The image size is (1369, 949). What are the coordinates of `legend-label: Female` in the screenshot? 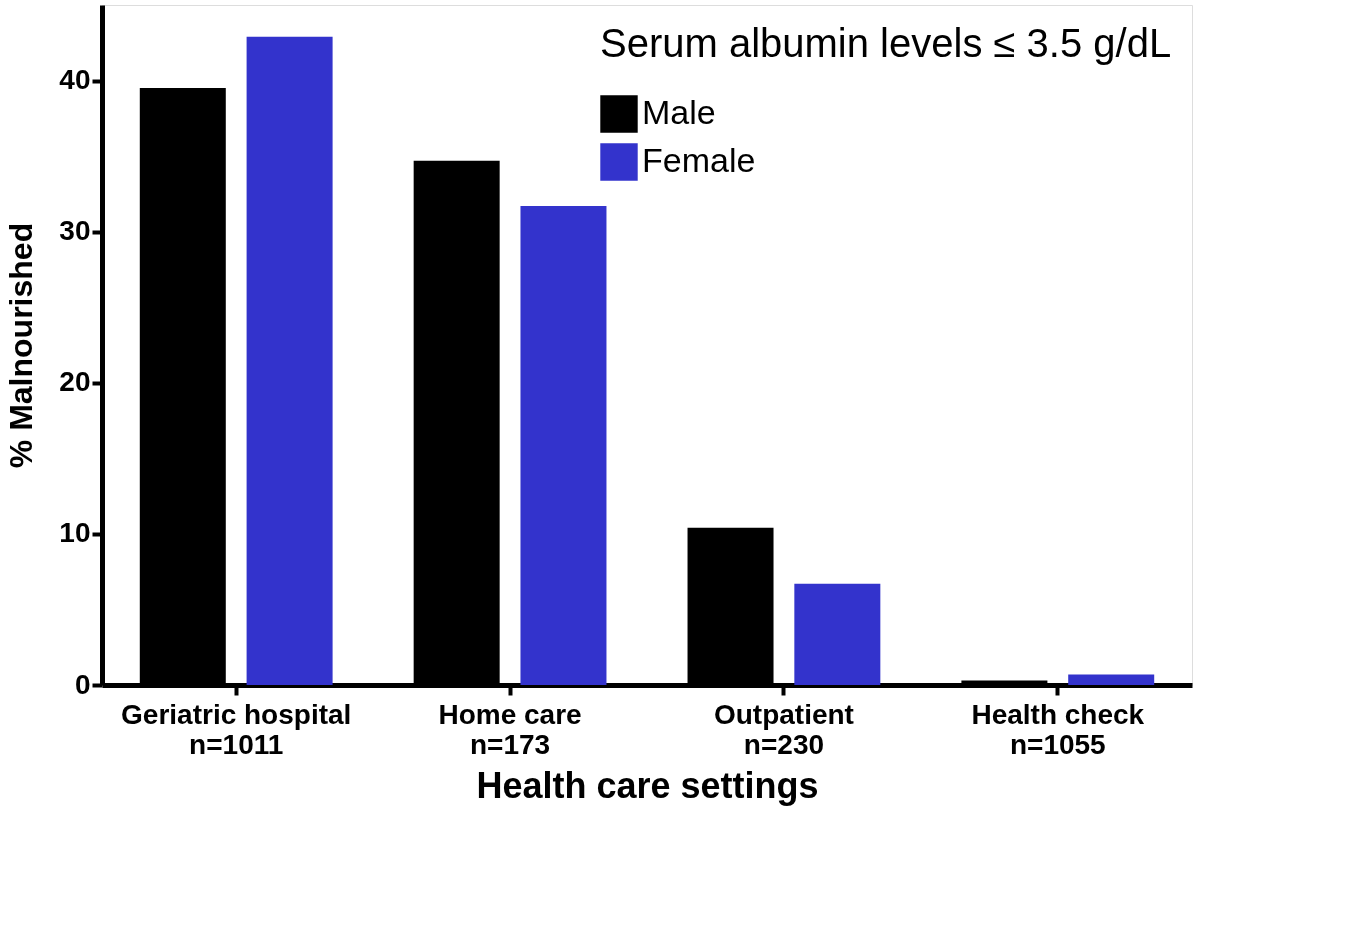 It's located at (699, 160).